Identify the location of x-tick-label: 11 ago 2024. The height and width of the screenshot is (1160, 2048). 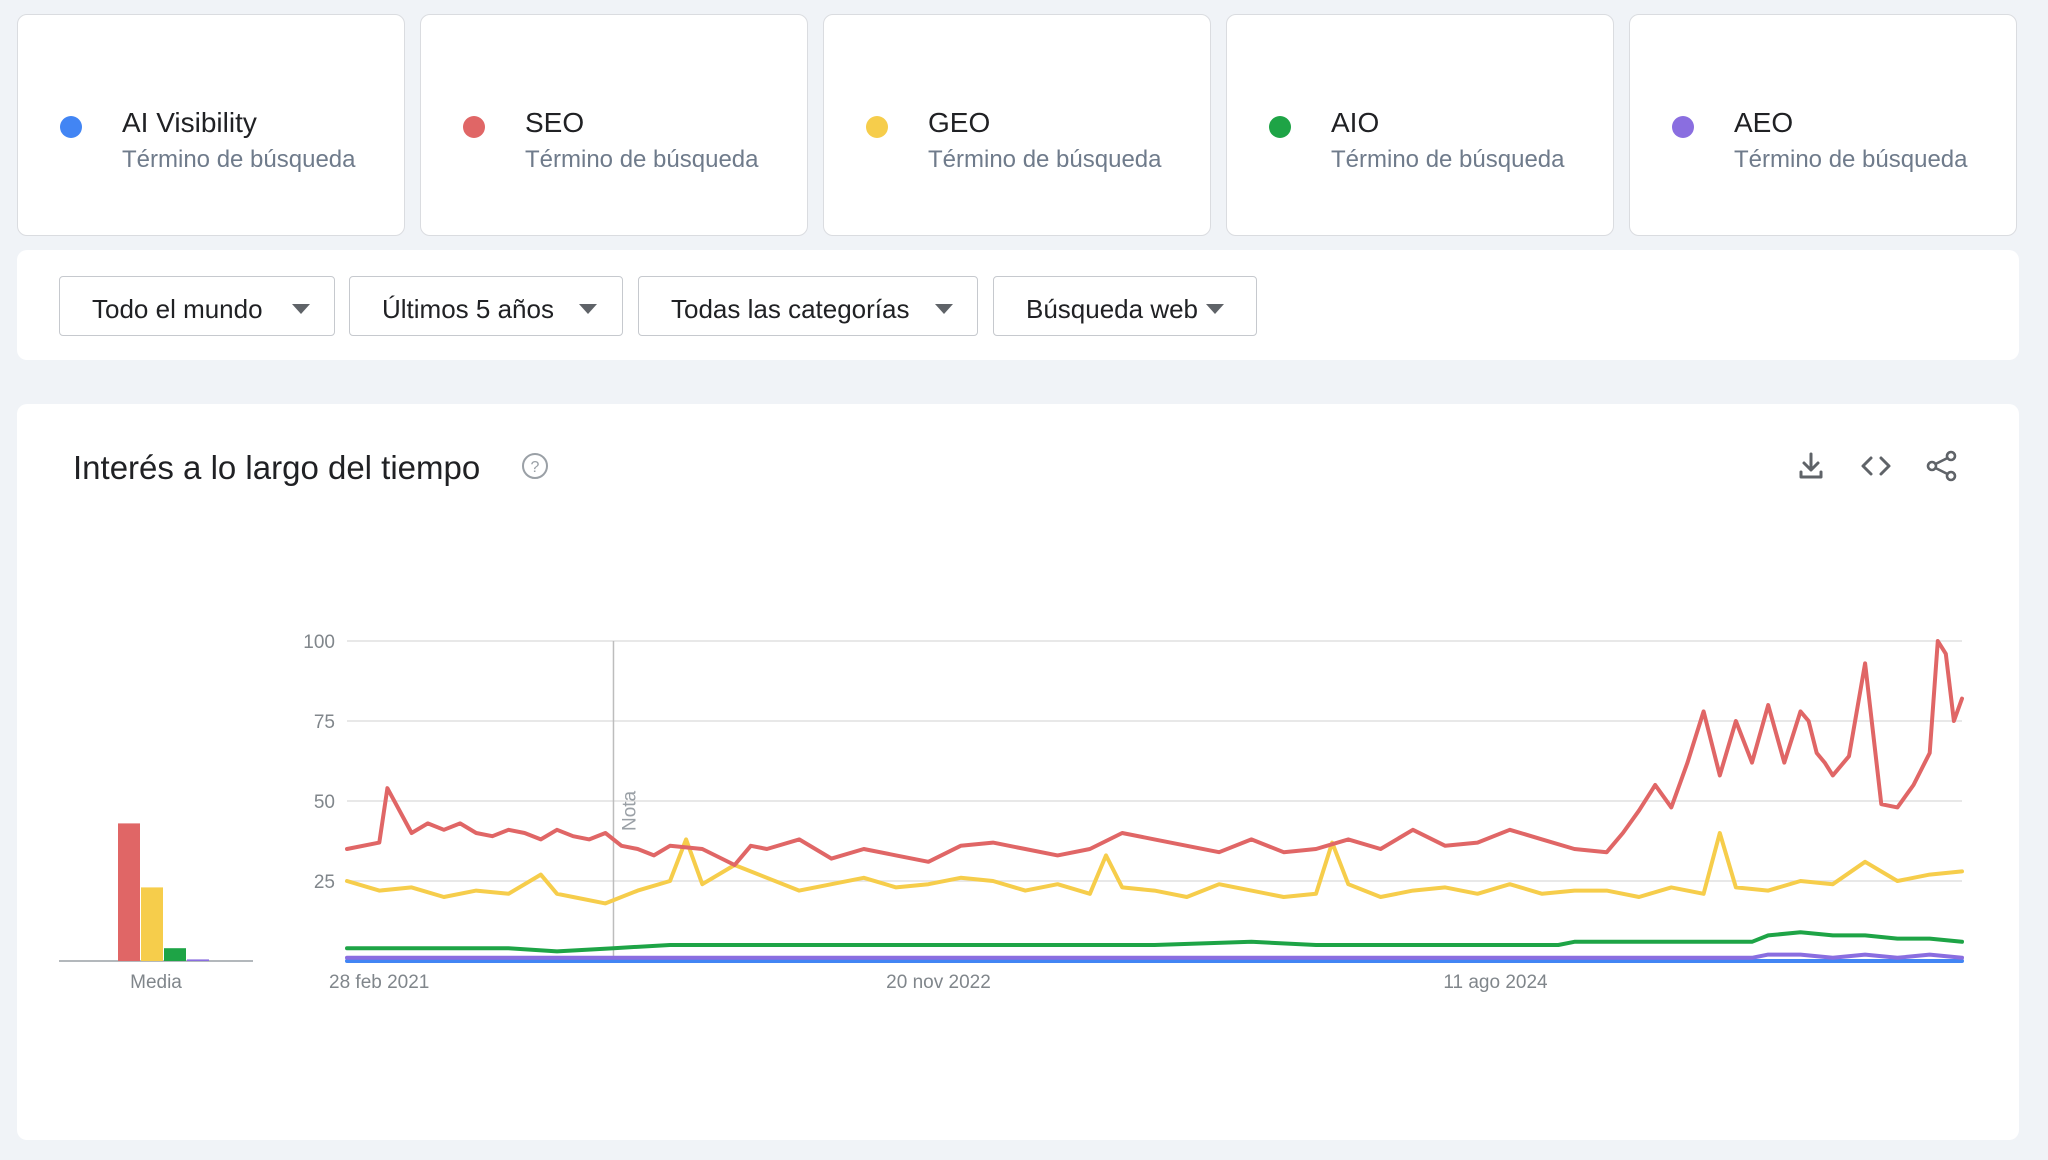
(1495, 982).